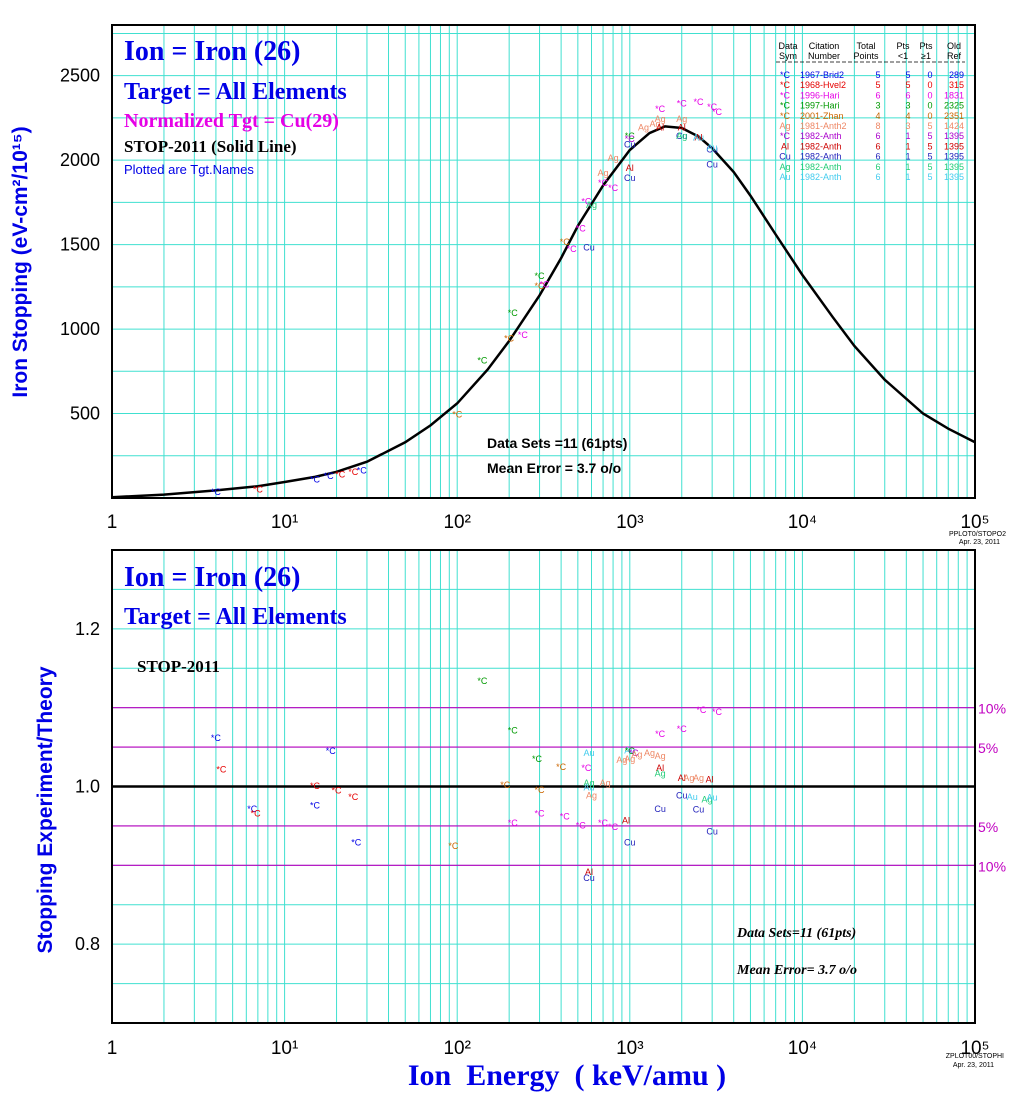 The height and width of the screenshot is (1099, 1023). What do you see at coordinates (235, 92) in the screenshot?
I see `upper-title-target: Target = All Elements` at bounding box center [235, 92].